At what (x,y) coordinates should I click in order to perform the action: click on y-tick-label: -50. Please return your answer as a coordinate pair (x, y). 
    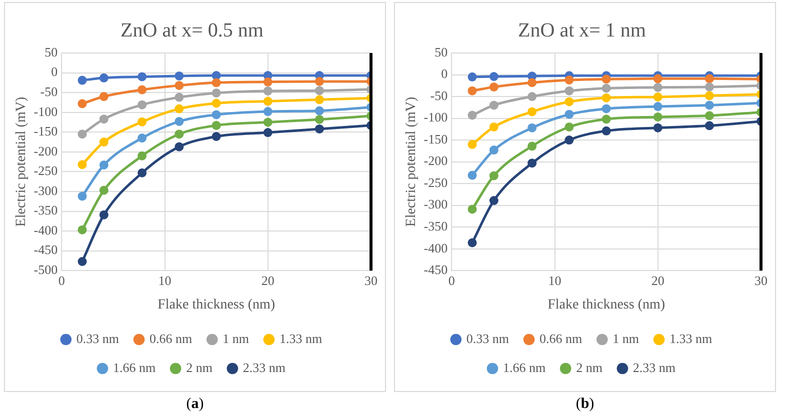
    Looking at the image, I should click on (439, 95).